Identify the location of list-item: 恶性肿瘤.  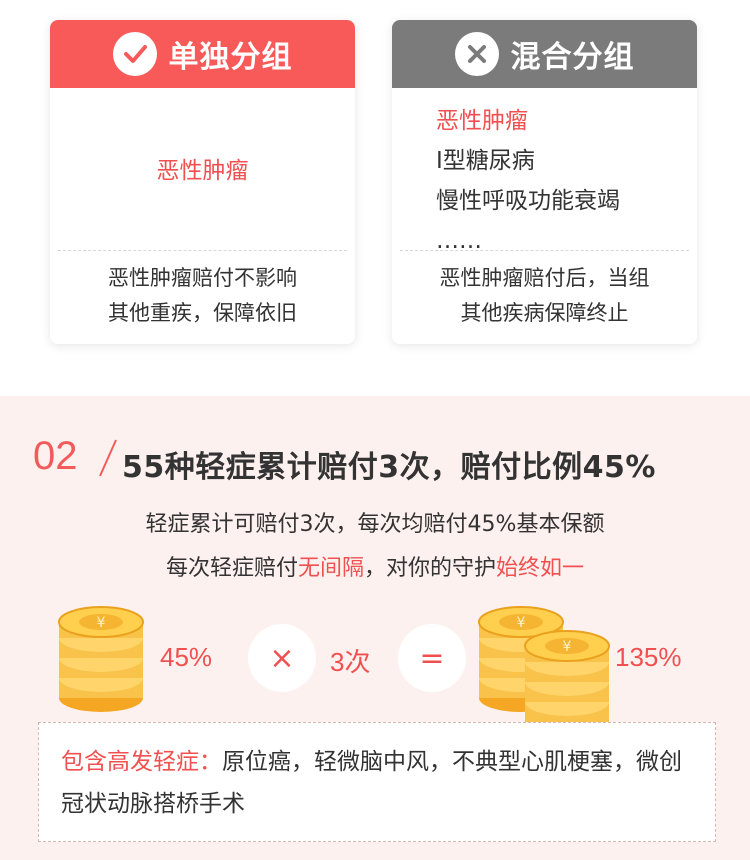
(482, 121).